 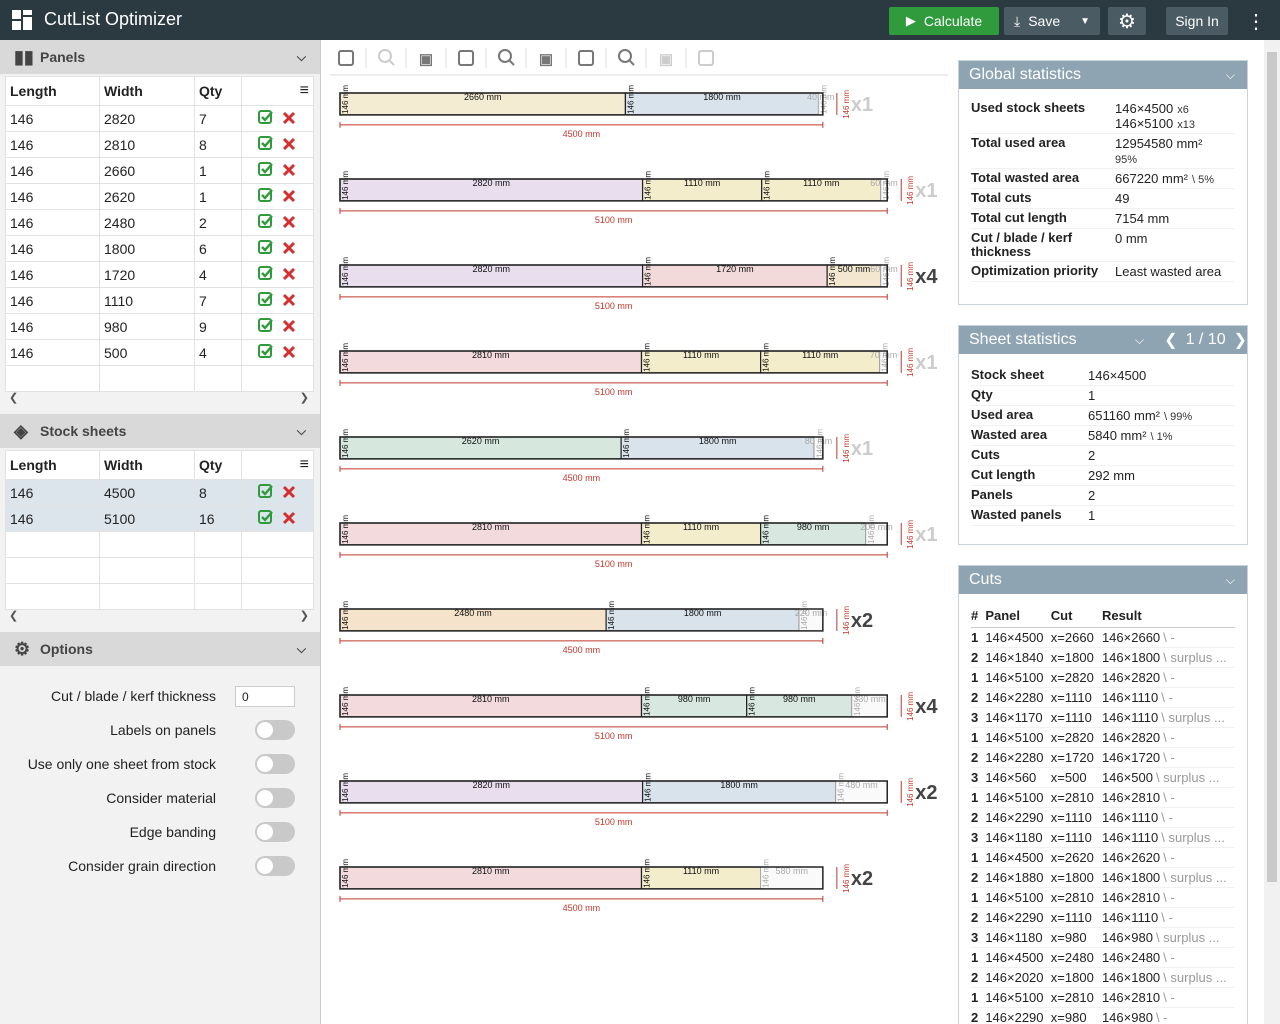 What do you see at coordinates (1127, 21) in the screenshot?
I see `settings-button: ⚙` at bounding box center [1127, 21].